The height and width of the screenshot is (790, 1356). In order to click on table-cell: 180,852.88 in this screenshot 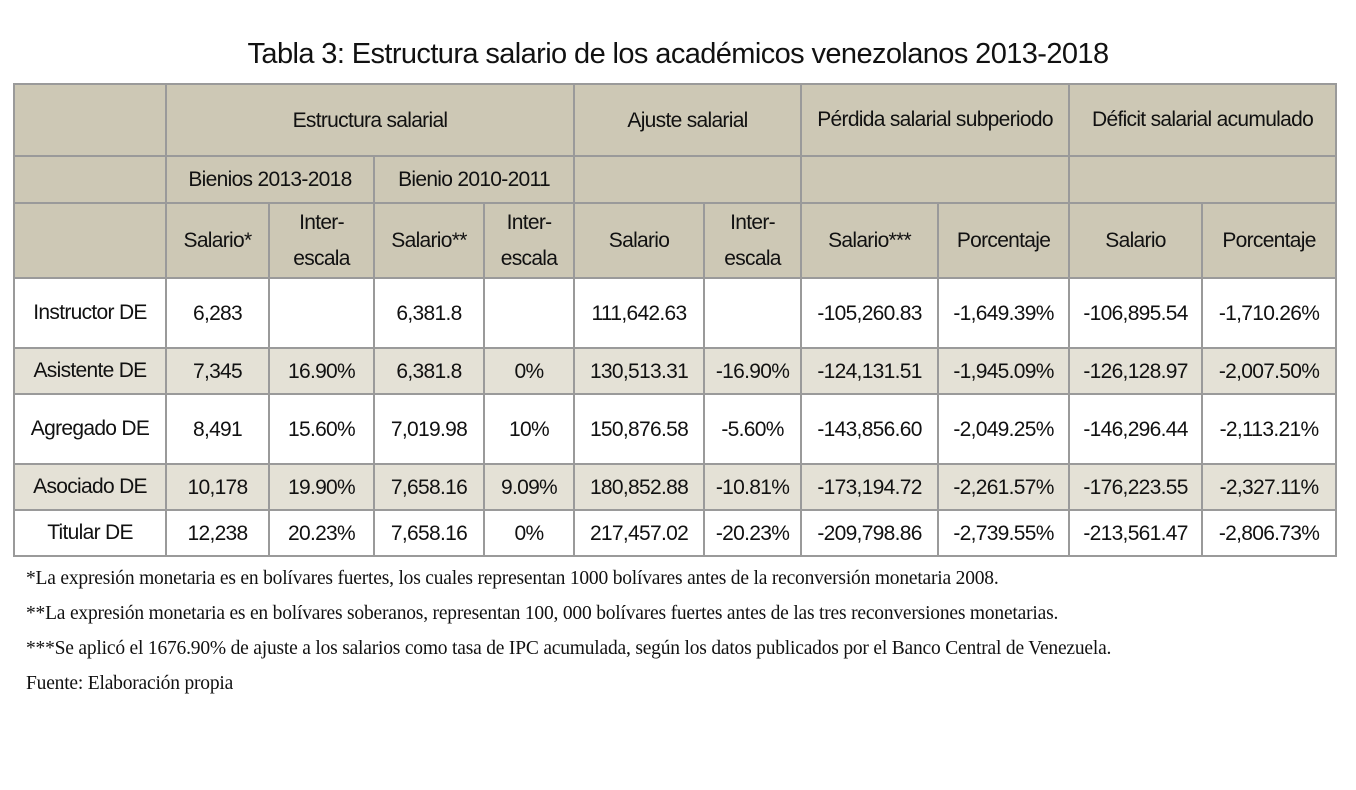, I will do `click(639, 487)`.